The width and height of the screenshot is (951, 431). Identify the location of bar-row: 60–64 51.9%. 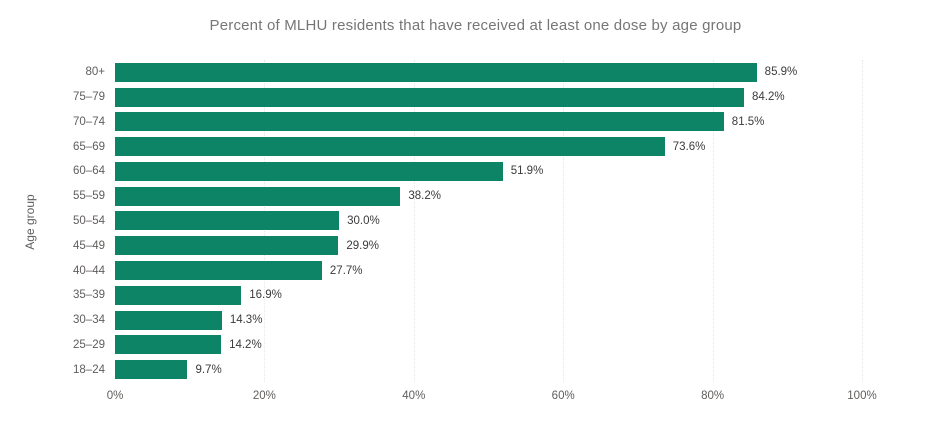
(431, 171).